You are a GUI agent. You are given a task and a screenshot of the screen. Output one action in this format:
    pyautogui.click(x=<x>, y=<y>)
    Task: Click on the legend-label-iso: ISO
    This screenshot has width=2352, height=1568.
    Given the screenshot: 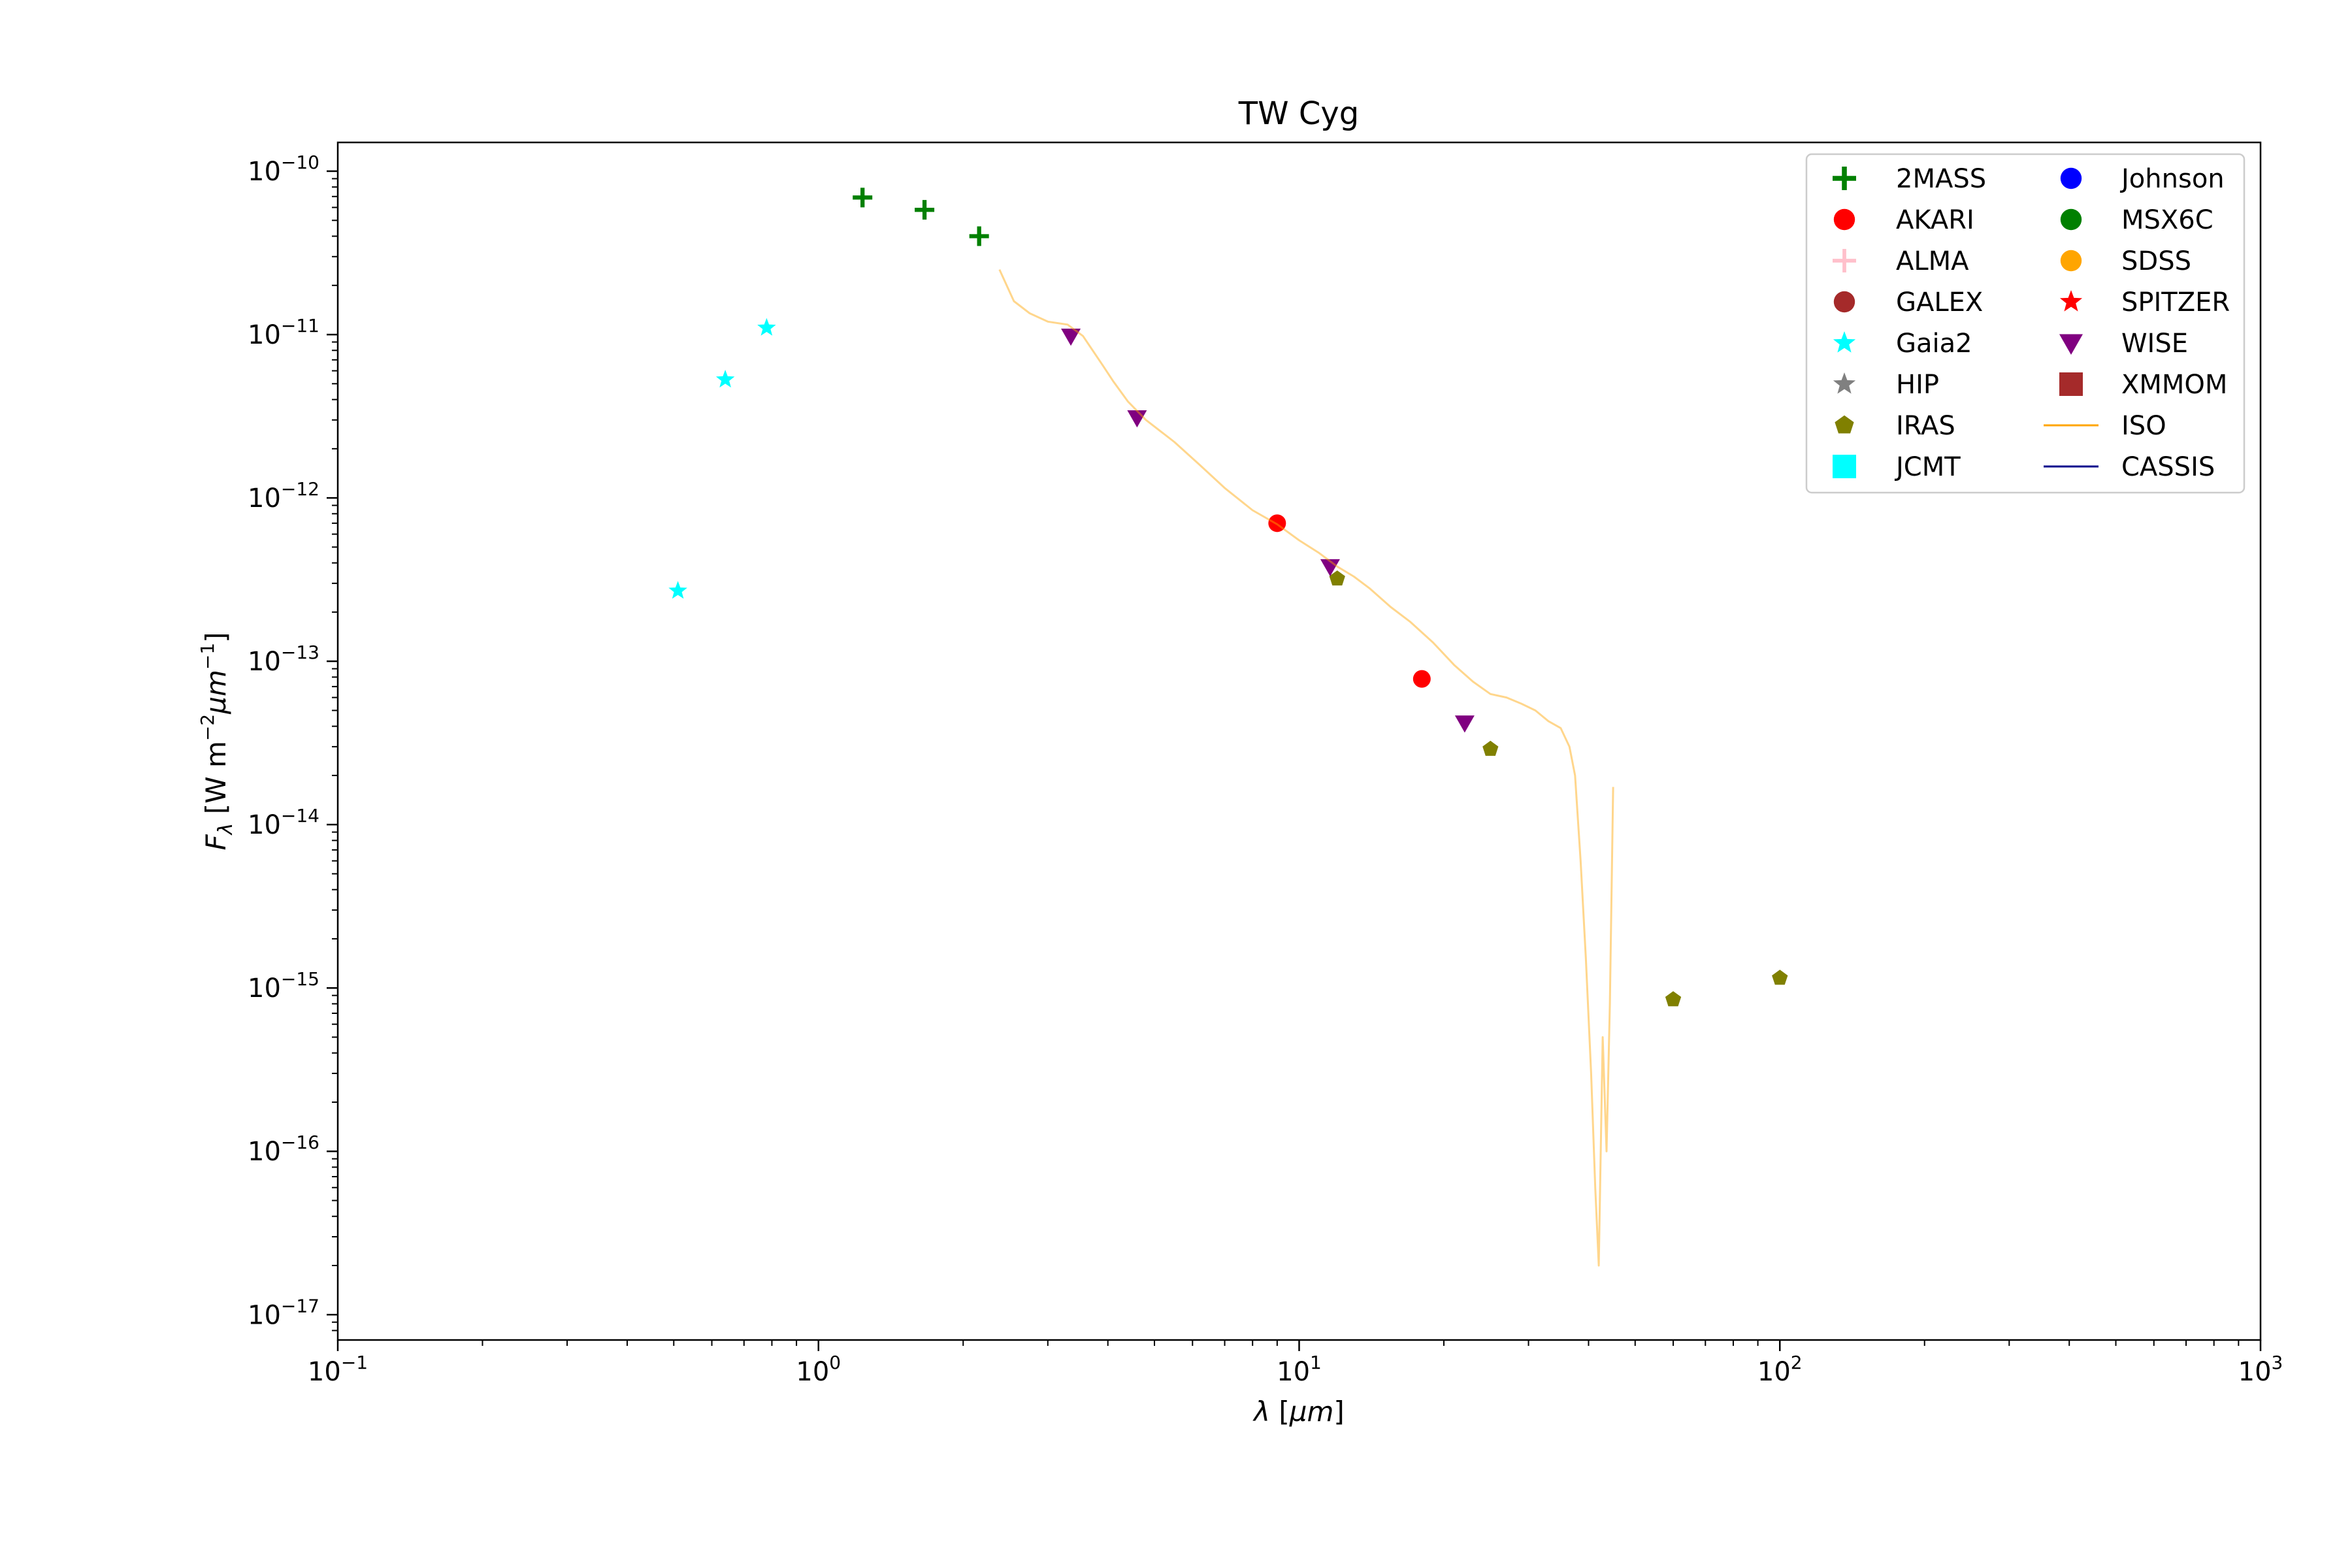 What is the action you would take?
    pyautogui.click(x=2143, y=426)
    